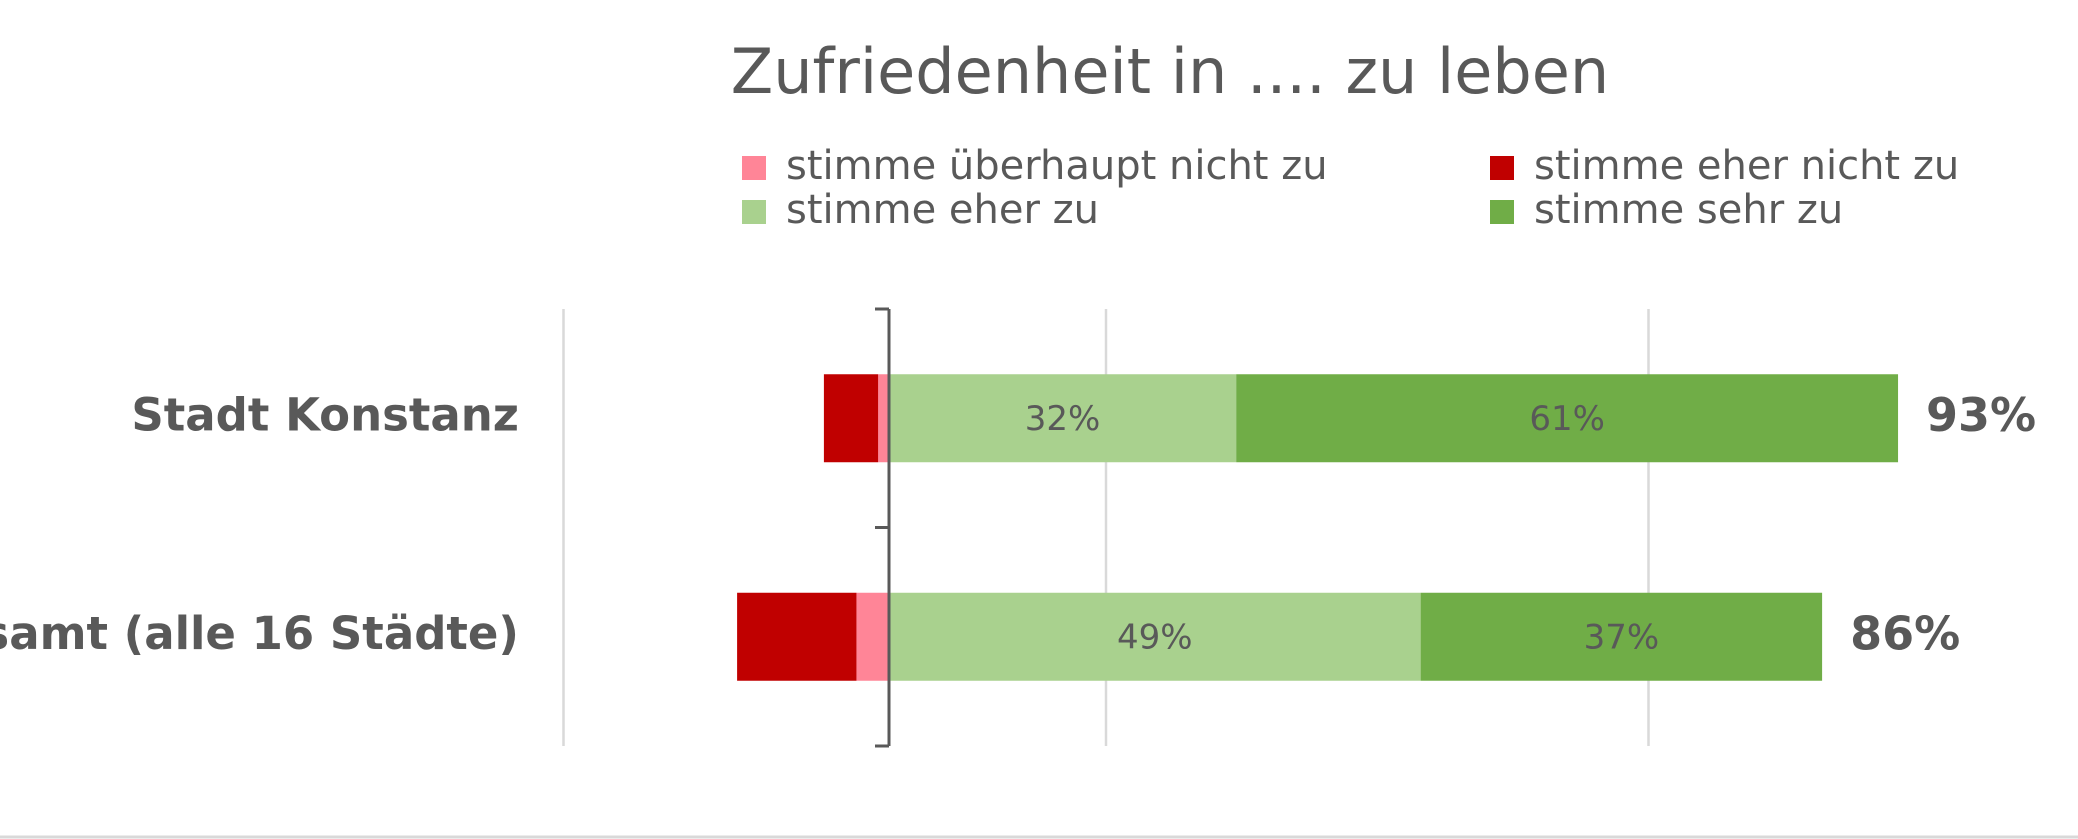 The width and height of the screenshot is (2078, 839). Describe the element at coordinates (1981, 415) in the screenshot. I see `total-label: 93%` at that location.